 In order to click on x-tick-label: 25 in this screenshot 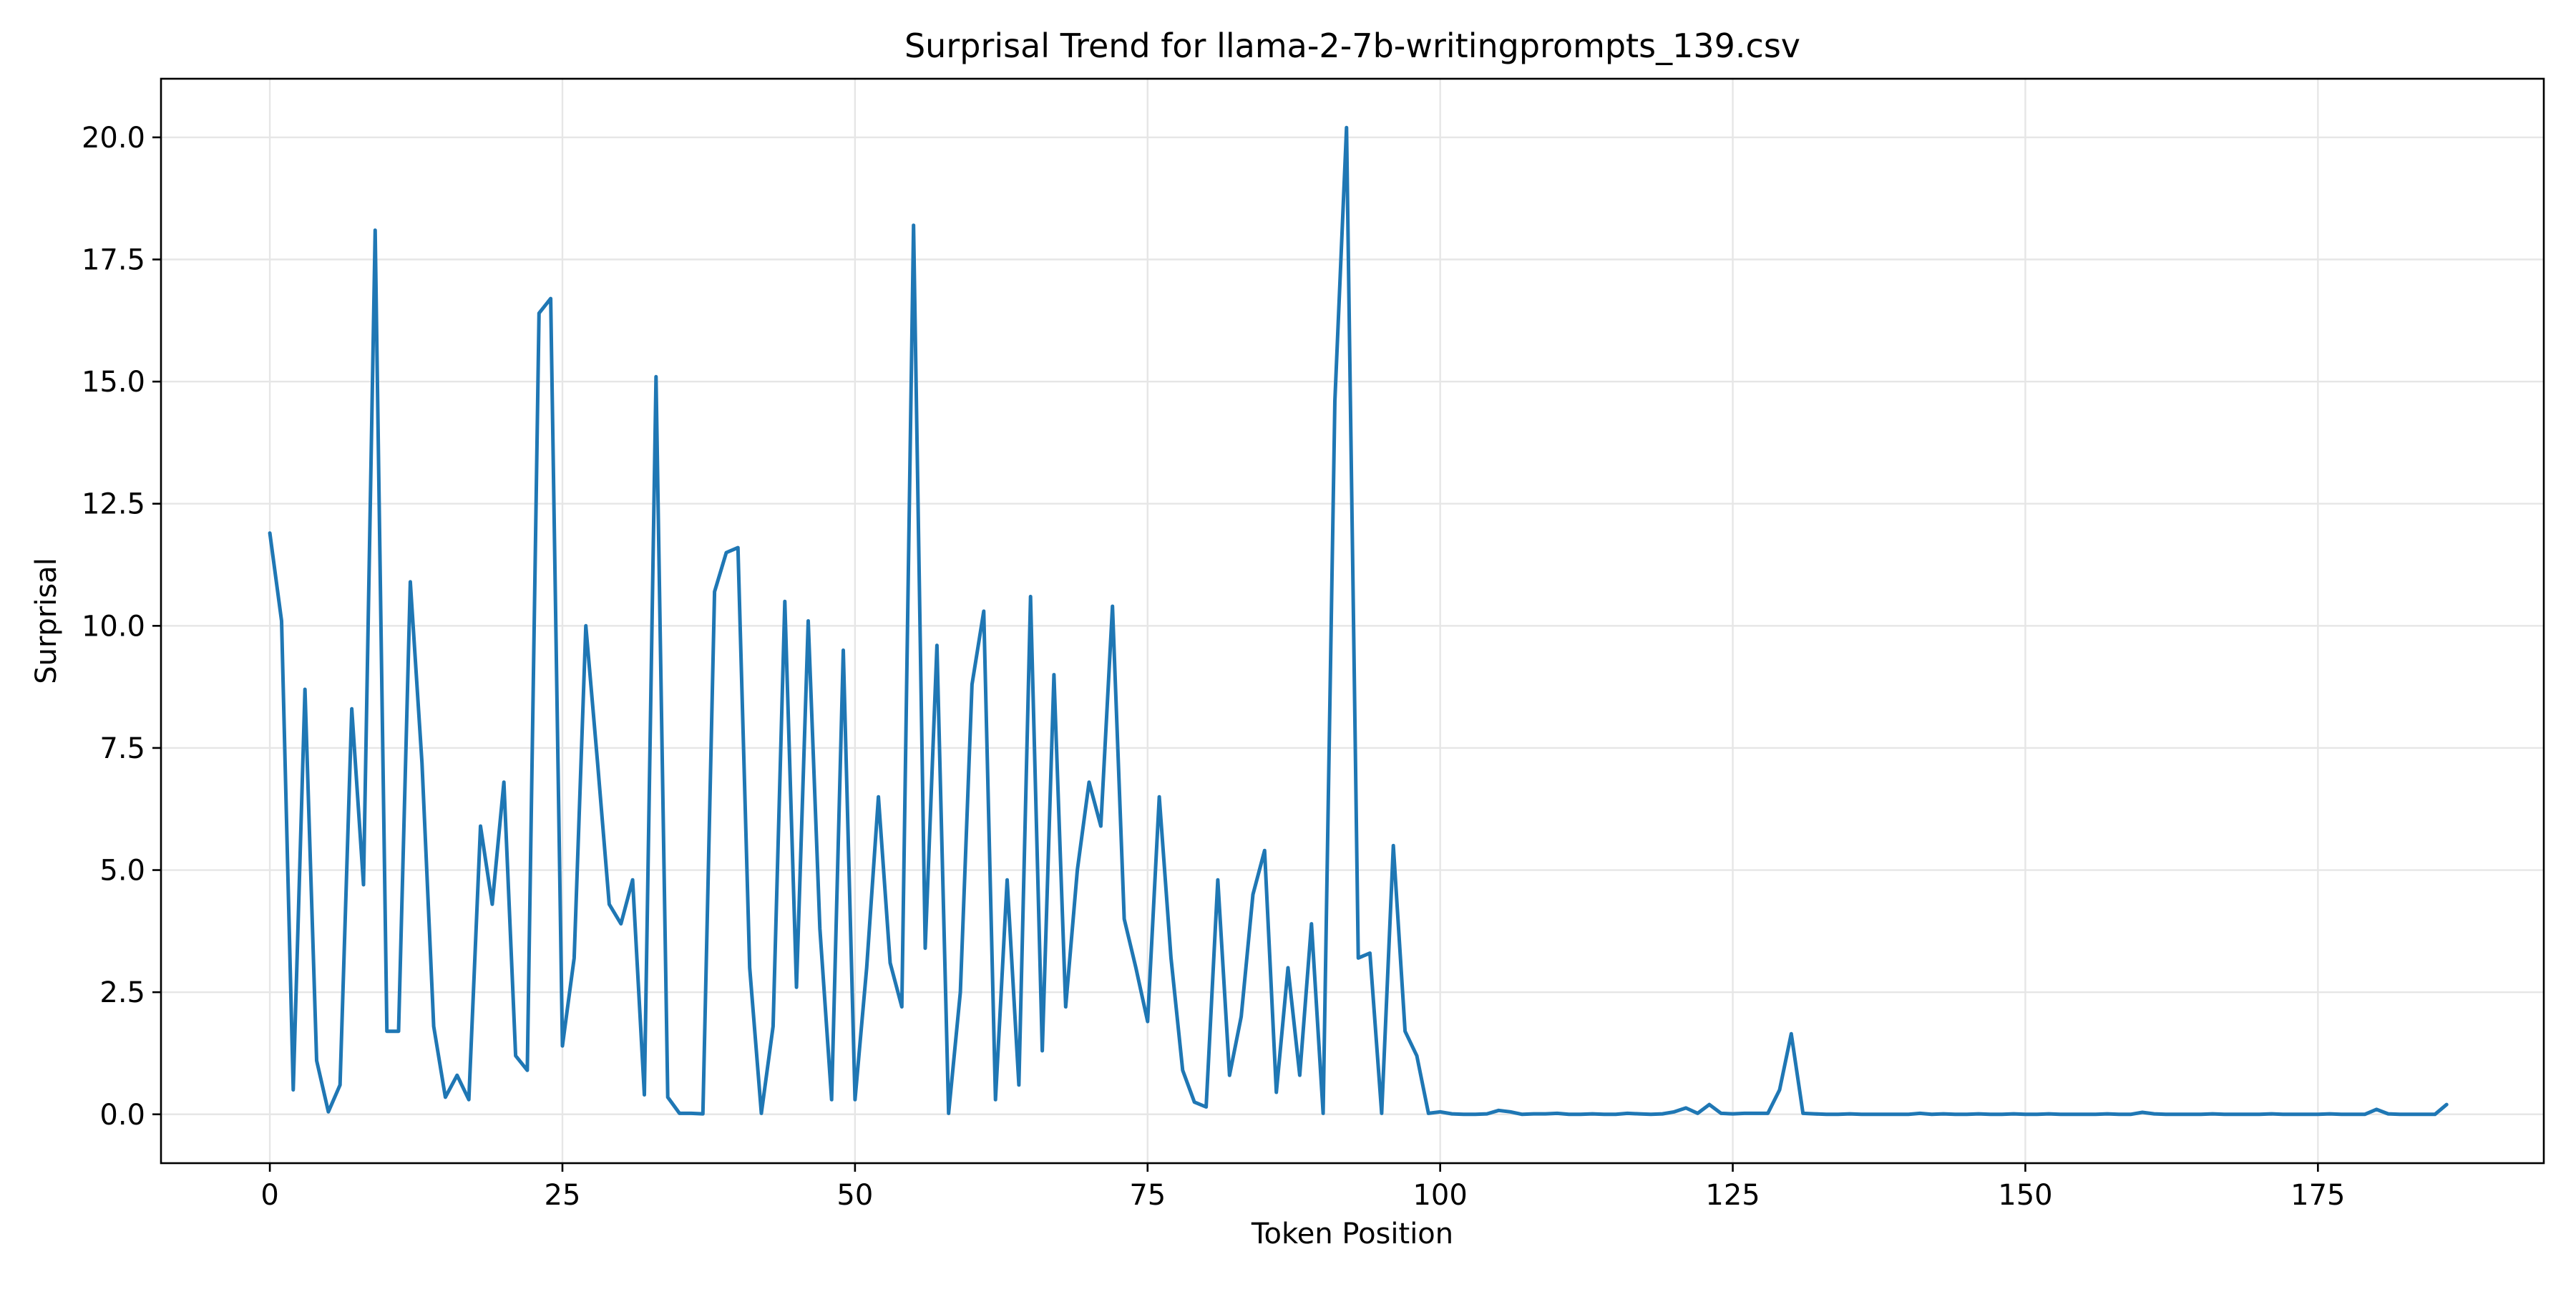, I will do `click(563, 1195)`.